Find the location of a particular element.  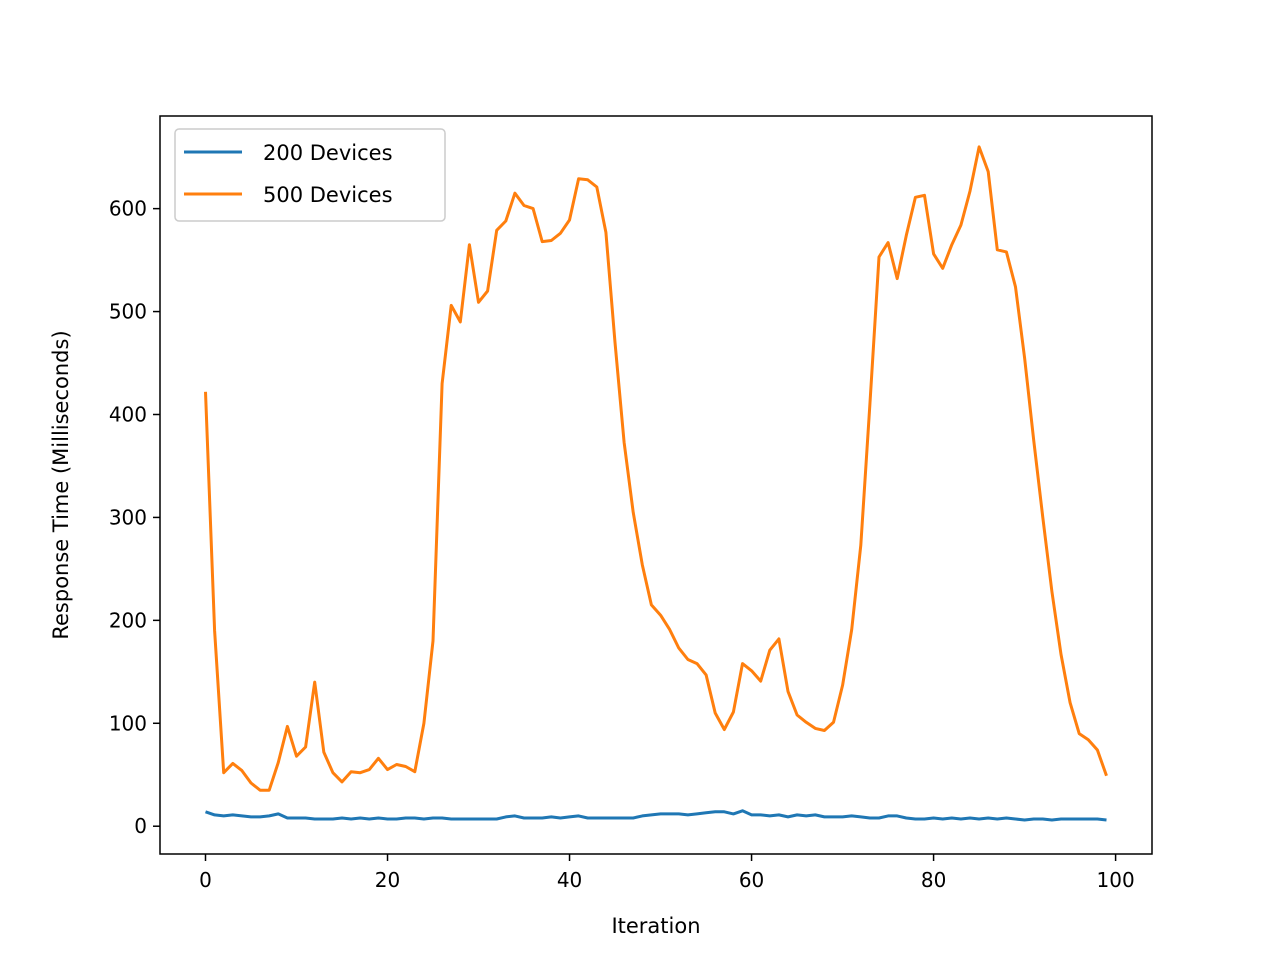

x-tick-label: 80 is located at coordinates (933, 880).